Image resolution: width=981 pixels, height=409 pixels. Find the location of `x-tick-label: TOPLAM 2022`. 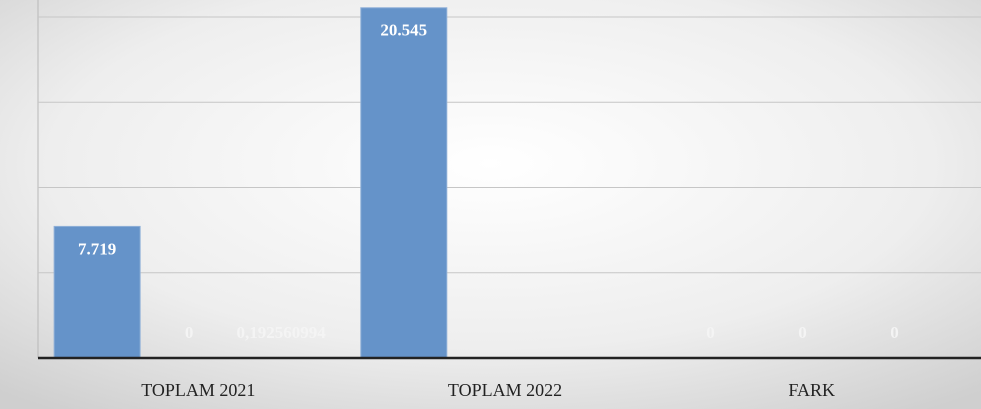

x-tick-label: TOPLAM 2022 is located at coordinates (505, 390).